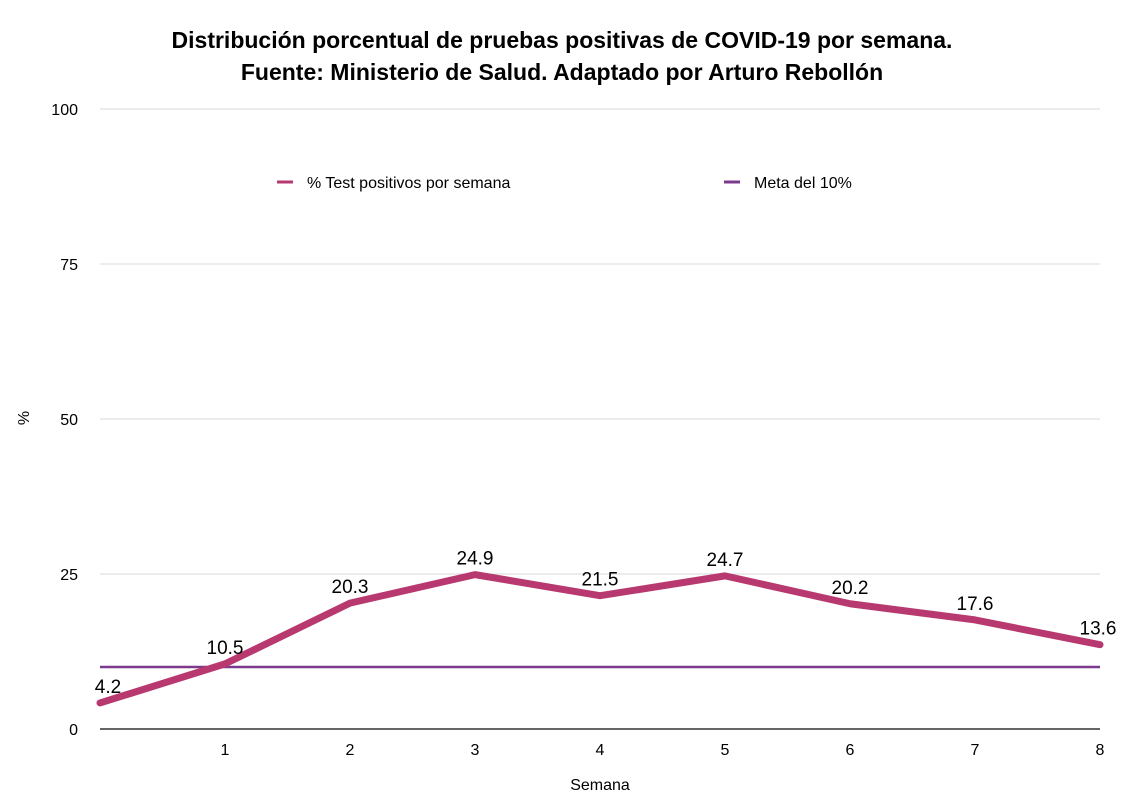 The image size is (1125, 798). Describe the element at coordinates (64, 110) in the screenshot. I see `y-tick-label: 100` at that location.